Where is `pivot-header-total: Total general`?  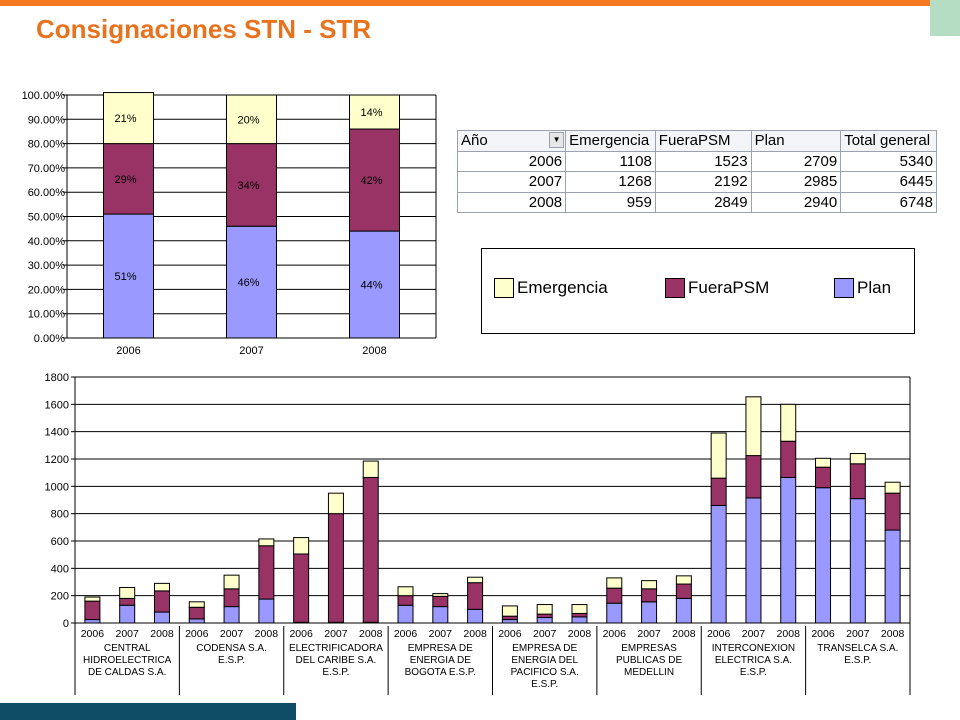 pivot-header-total: Total general is located at coordinates (888, 141).